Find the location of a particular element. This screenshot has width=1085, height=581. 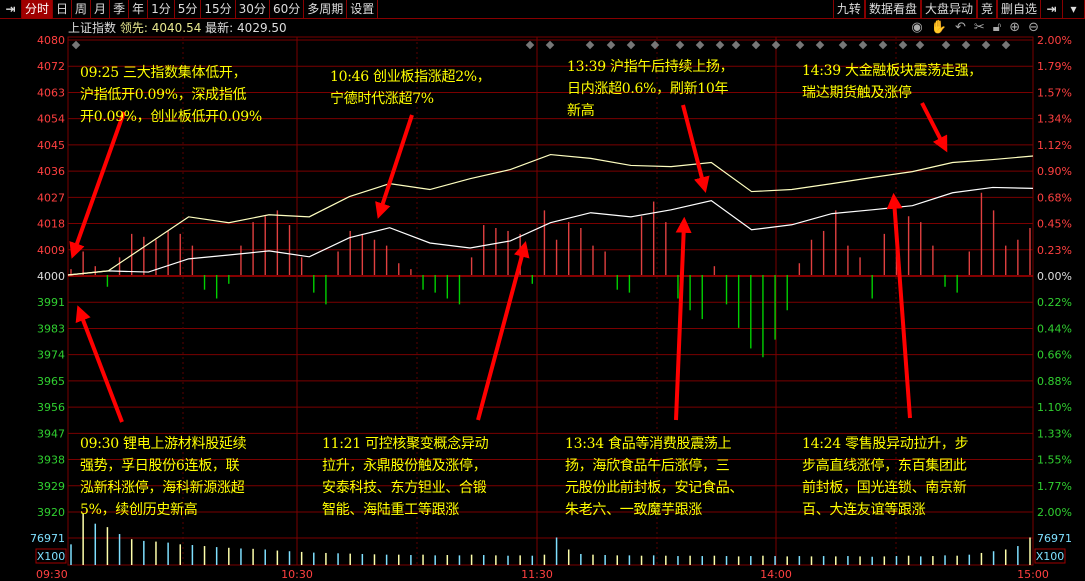

y-tick-right: 2.00% is located at coordinates (1054, 512).